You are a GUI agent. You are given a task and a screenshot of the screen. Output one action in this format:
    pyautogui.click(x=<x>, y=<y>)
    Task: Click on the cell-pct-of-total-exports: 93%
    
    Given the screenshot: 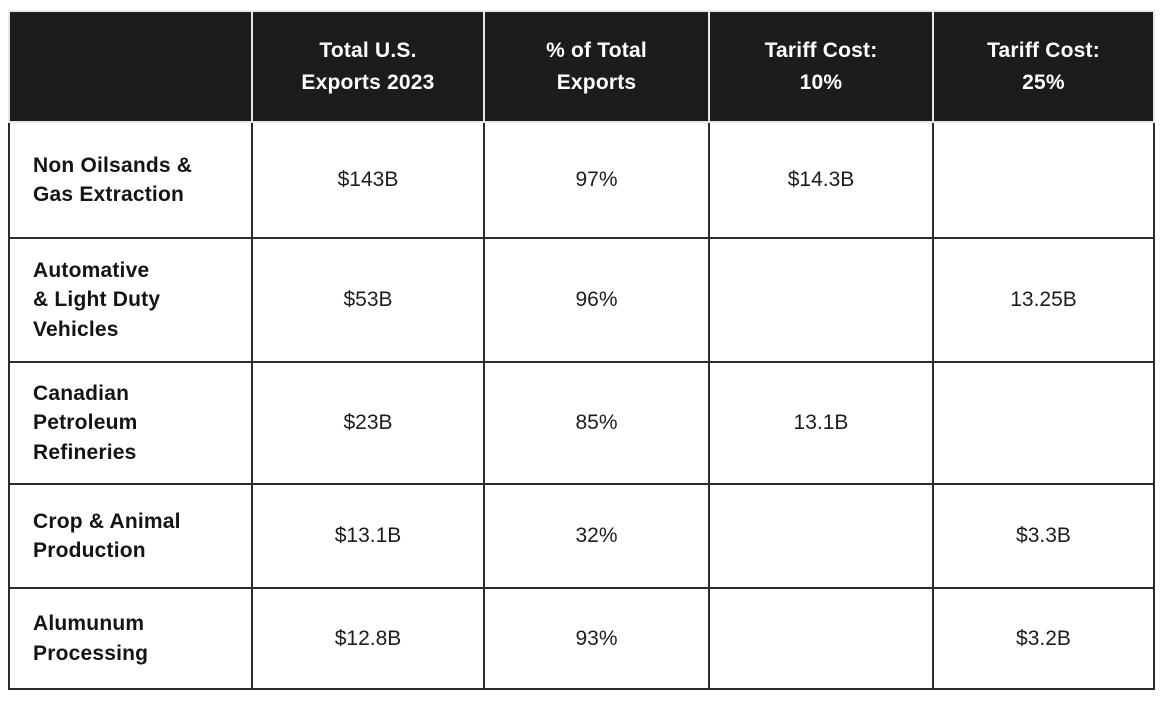 What is the action you would take?
    pyautogui.click(x=596, y=638)
    